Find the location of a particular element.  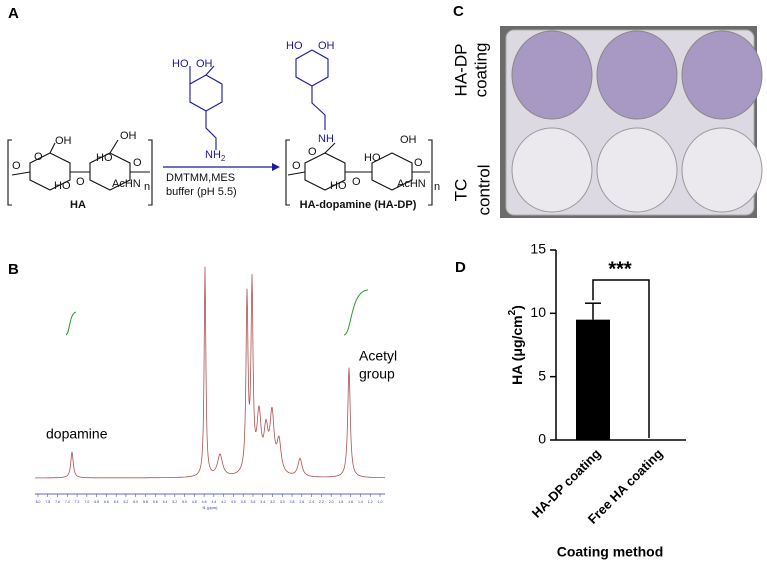

tick-label: 6.4 is located at coordinates (116, 502).